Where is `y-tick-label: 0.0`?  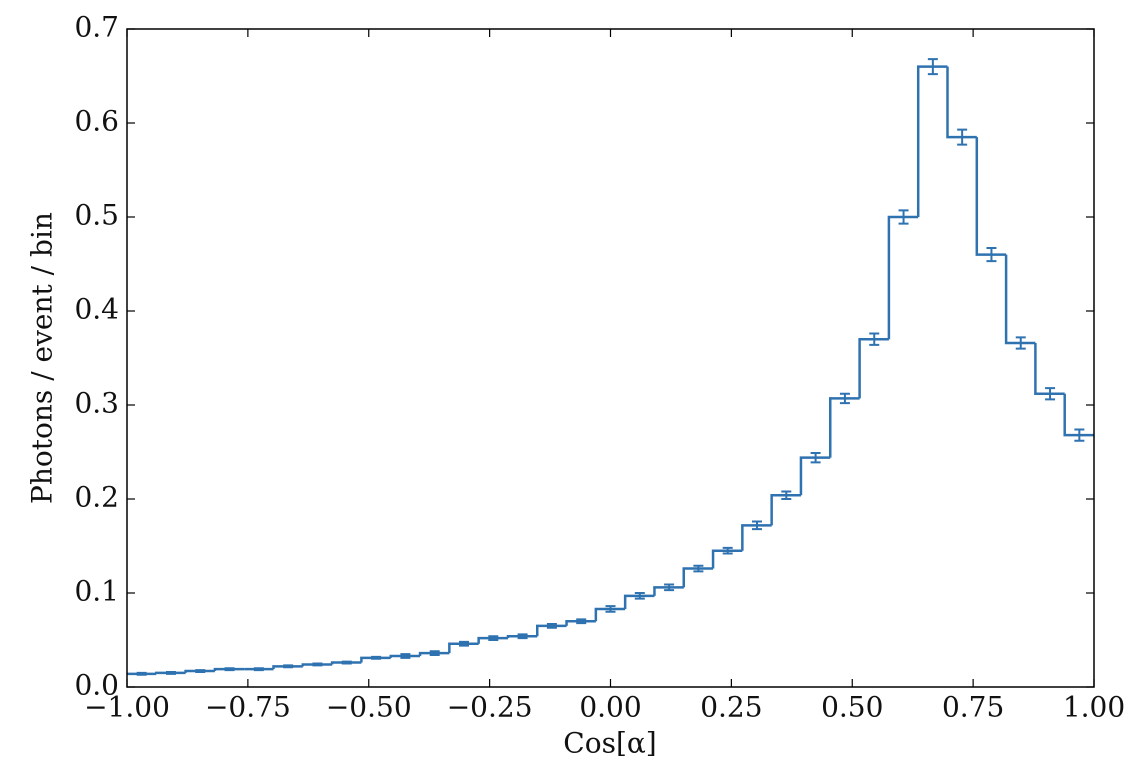 y-tick-label: 0.0 is located at coordinates (96, 685).